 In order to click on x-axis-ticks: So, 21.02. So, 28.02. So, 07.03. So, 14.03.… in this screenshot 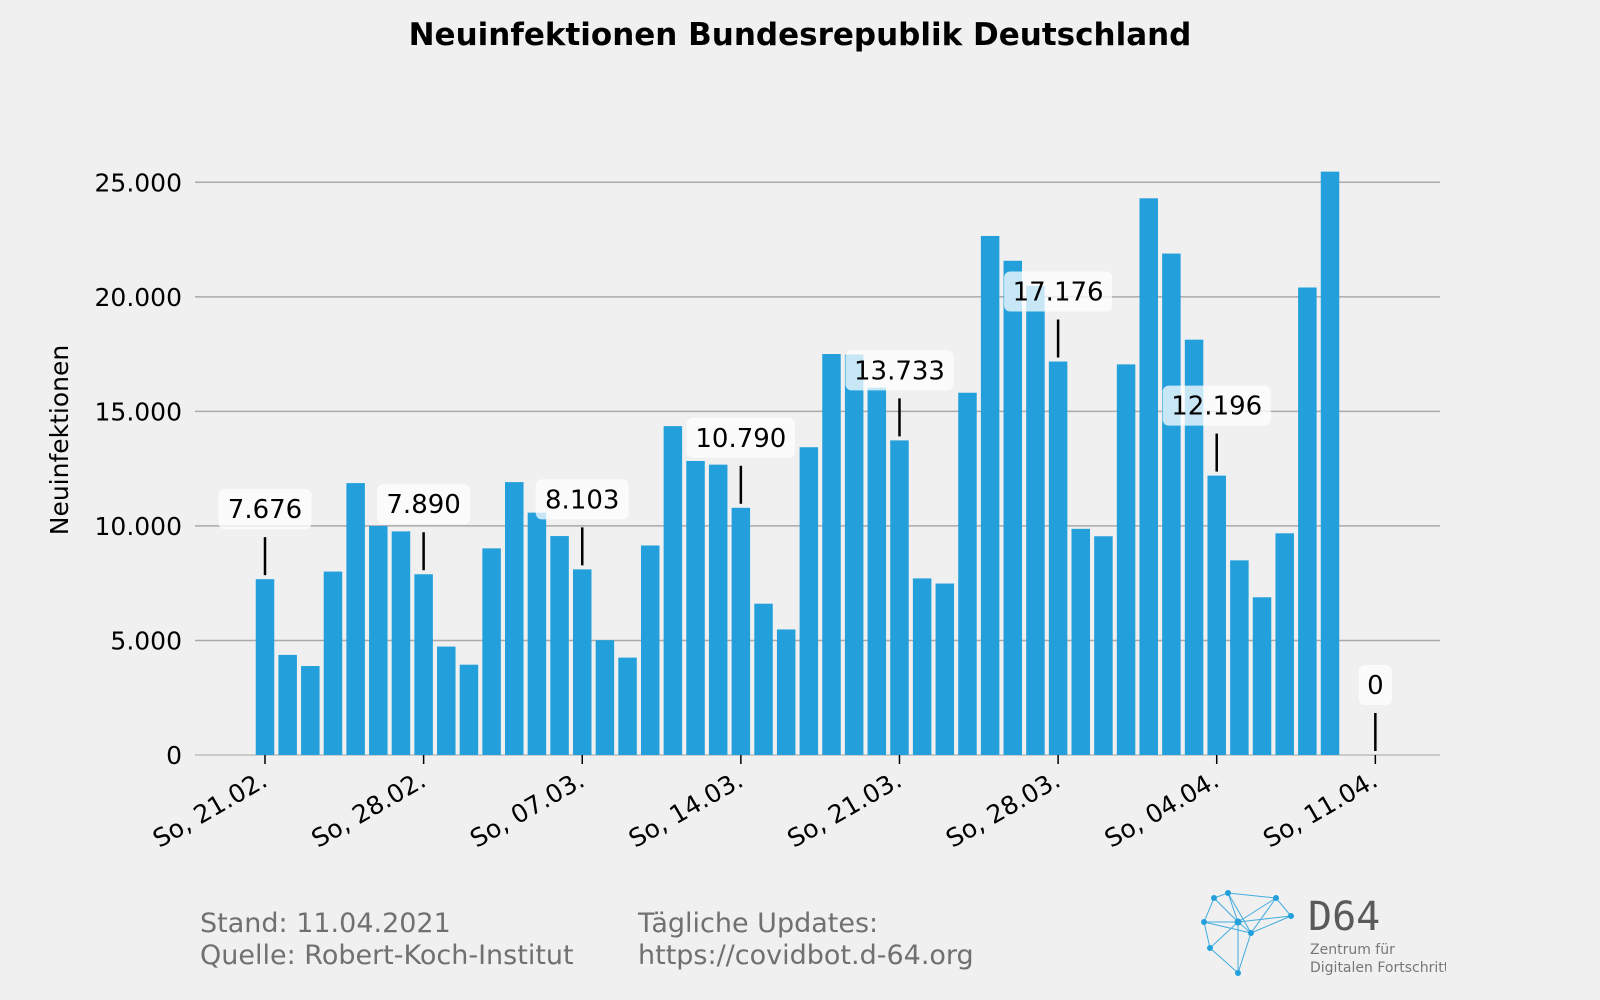, I will do `click(765, 804)`.